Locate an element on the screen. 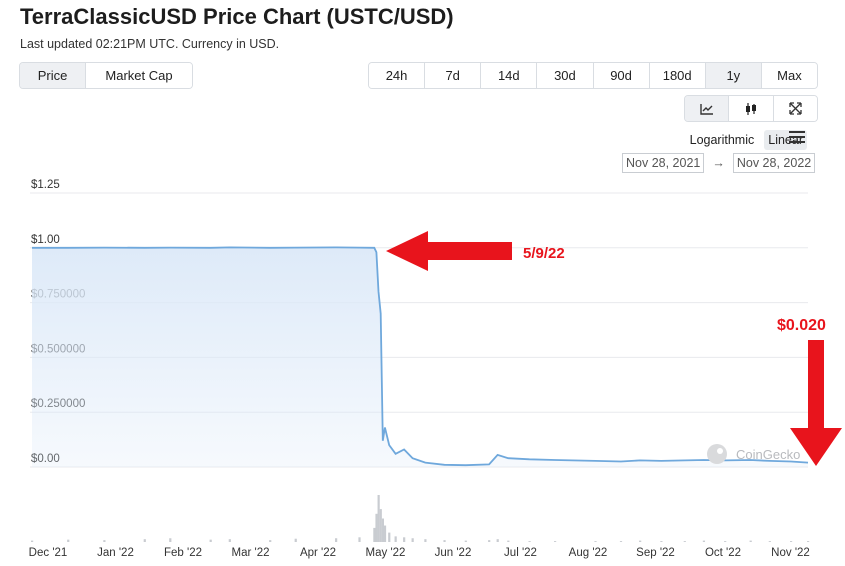 The image size is (845, 566). range-max-button: Max is located at coordinates (789, 75).